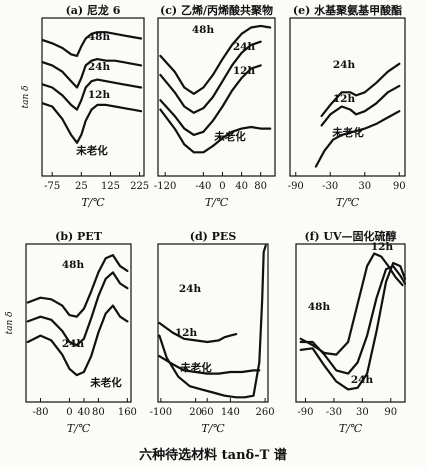 The height and width of the screenshot is (468, 426). I want to click on panel-1: (a) 尼龙 6 -75 25 125 225 T/℃ tan δ 48h 24h 12h 未老化, so click(85, 106).